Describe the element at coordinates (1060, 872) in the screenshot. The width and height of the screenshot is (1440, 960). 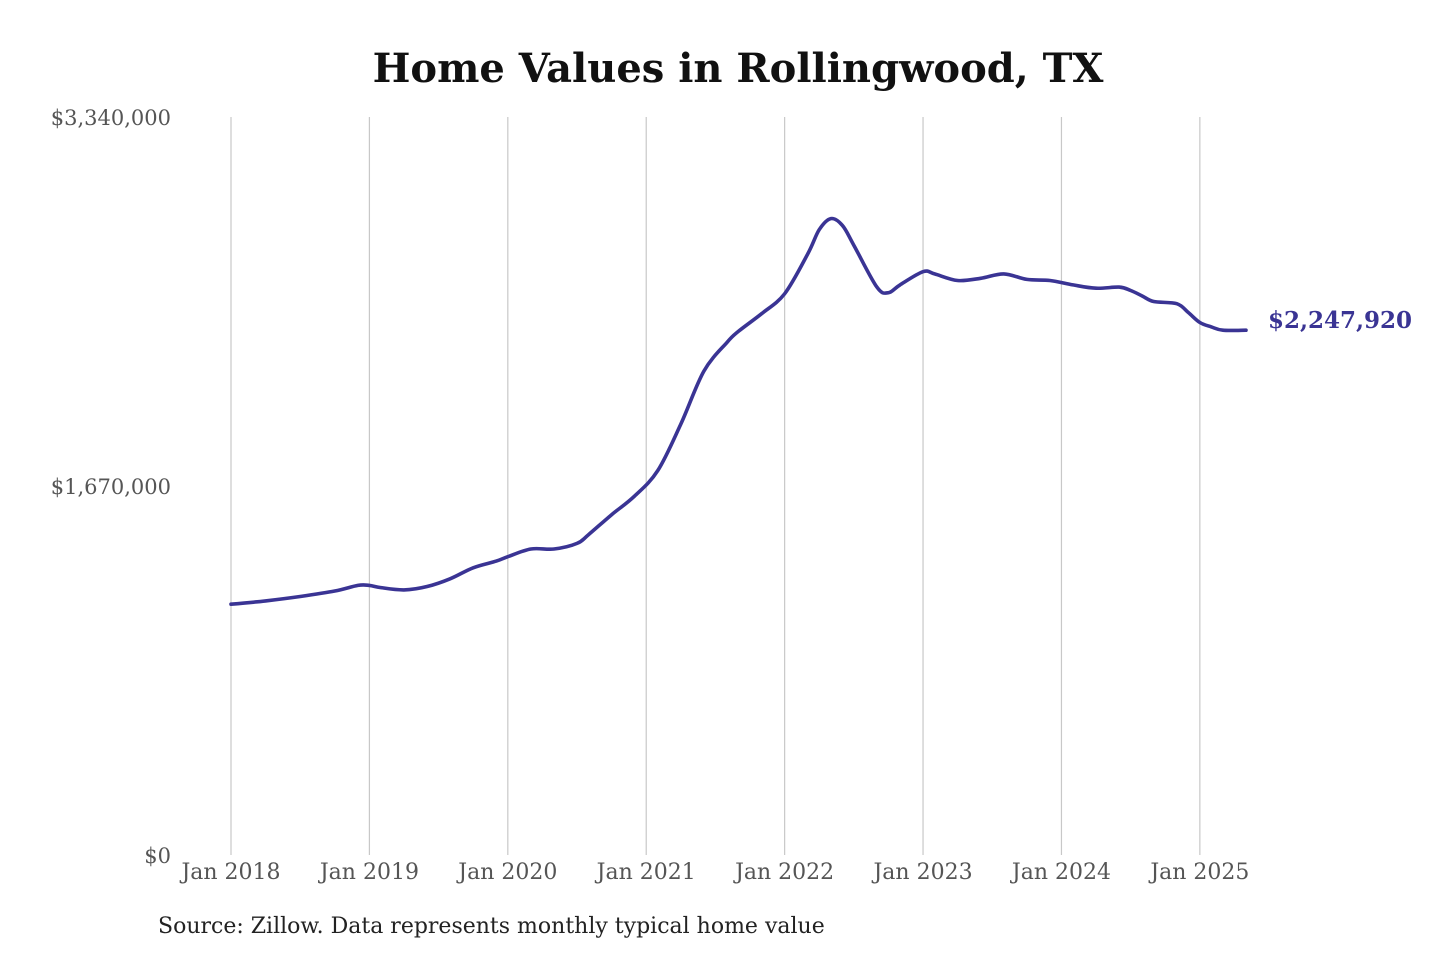
I see `x-tick-label: Jan 2024` at that location.